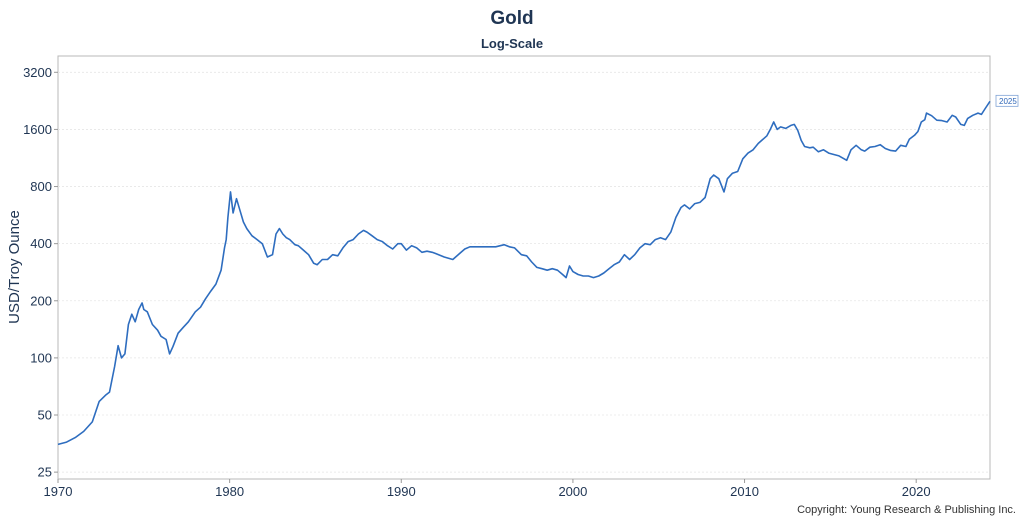 This screenshot has width=1024, height=522. I want to click on x-tick-label: 1980, so click(229, 491).